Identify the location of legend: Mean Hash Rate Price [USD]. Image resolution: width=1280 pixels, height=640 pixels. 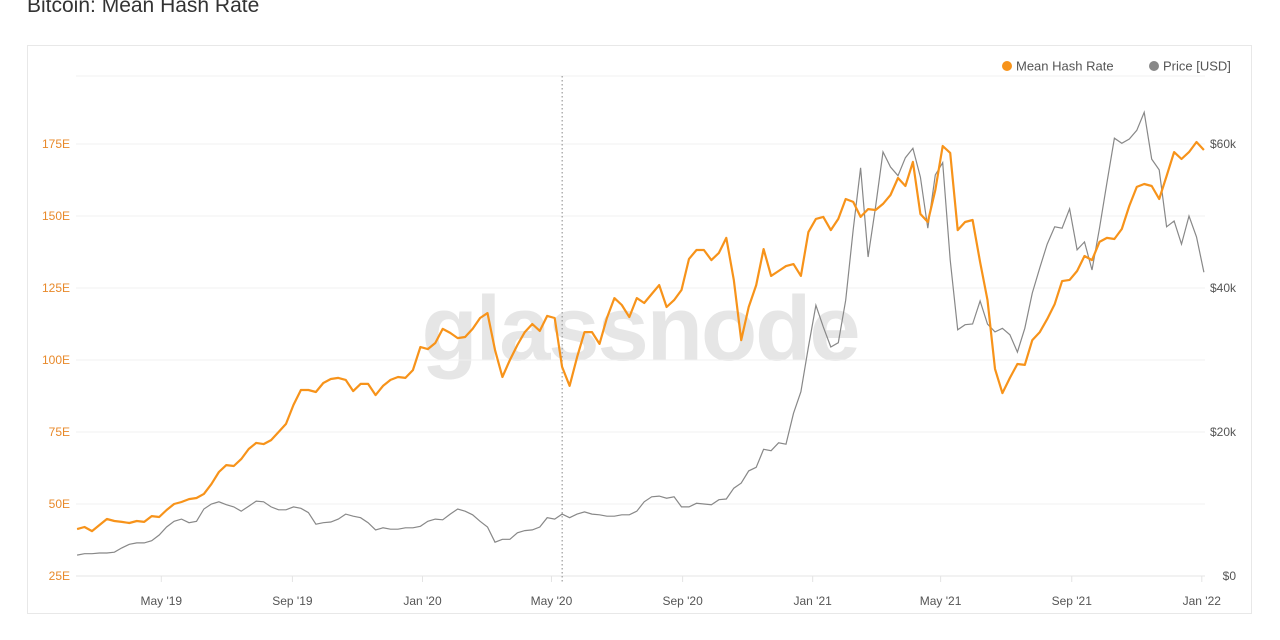
(1116, 66).